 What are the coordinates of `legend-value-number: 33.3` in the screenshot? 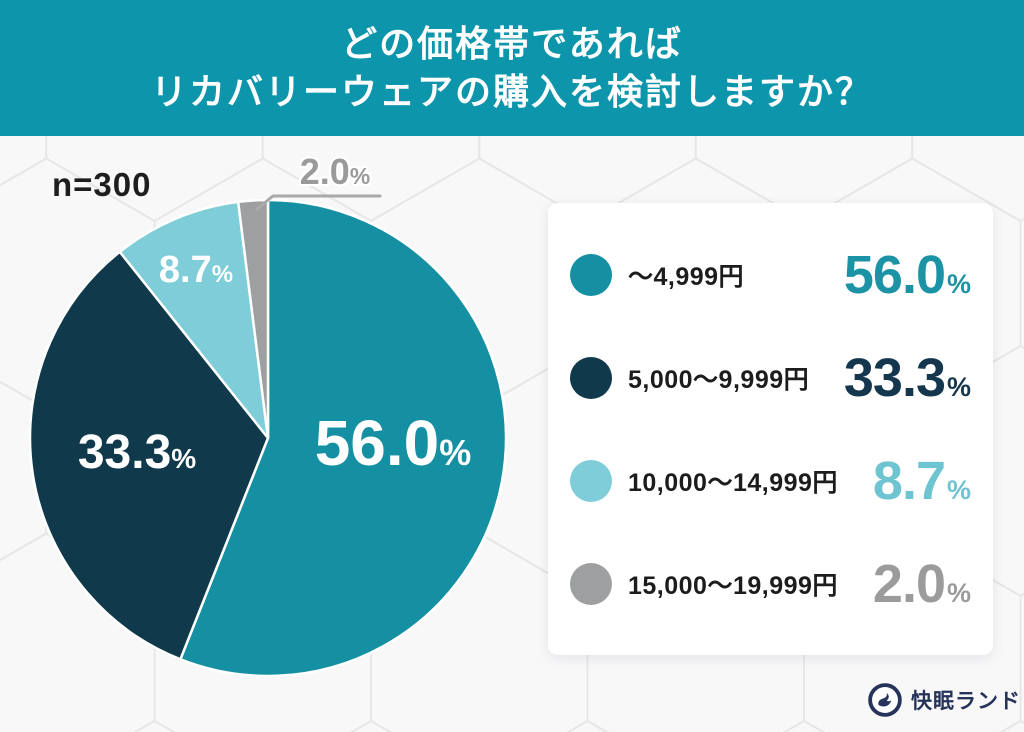 It's located at (894, 377).